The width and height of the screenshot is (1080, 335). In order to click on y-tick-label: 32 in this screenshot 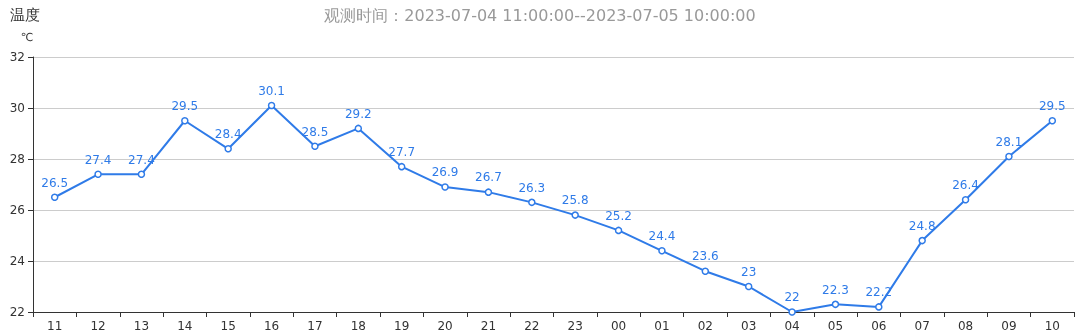, I will do `click(17, 57)`.